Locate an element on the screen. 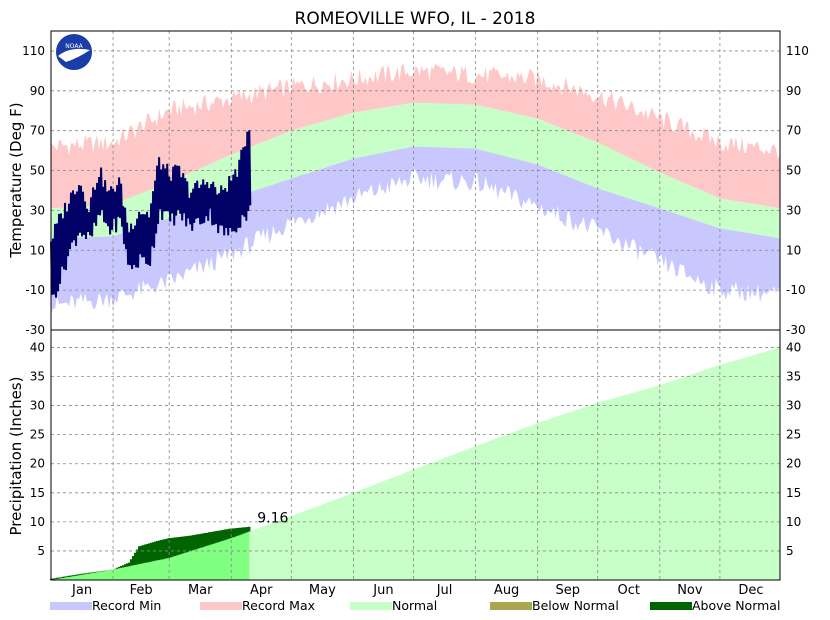 Image resolution: width=830 pixels, height=620 pixels. precip-tick-label-right: 15 is located at coordinates (793, 493).